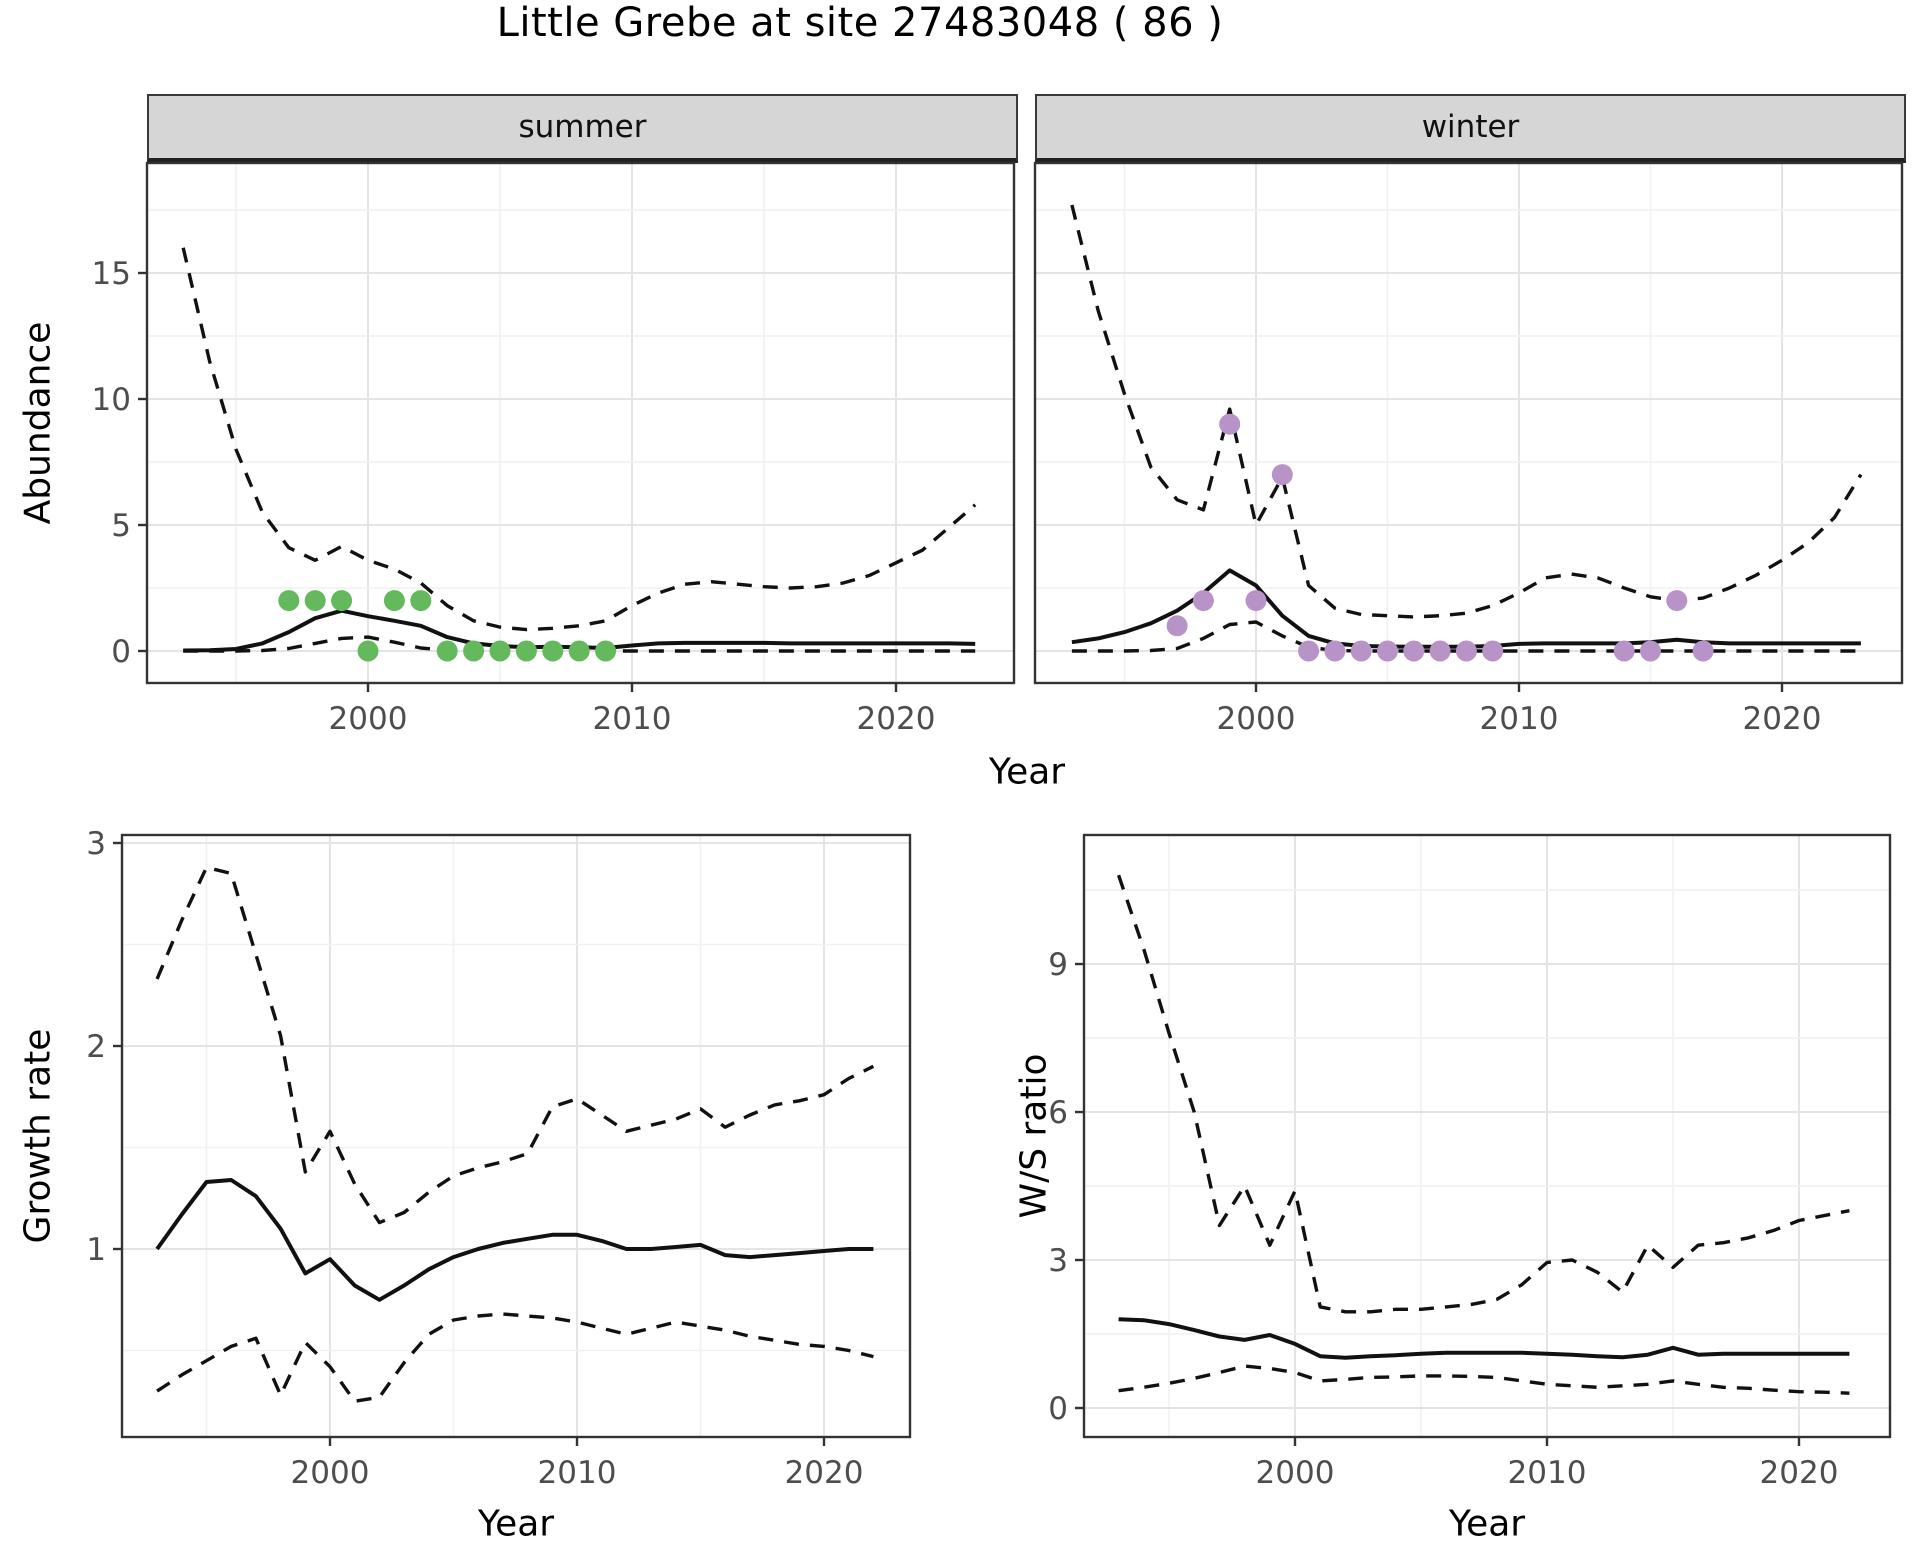 Image resolution: width=1920 pixels, height=1560 pixels. I want to click on x-axis-label-year-ws: Year, so click(1487, 1524).